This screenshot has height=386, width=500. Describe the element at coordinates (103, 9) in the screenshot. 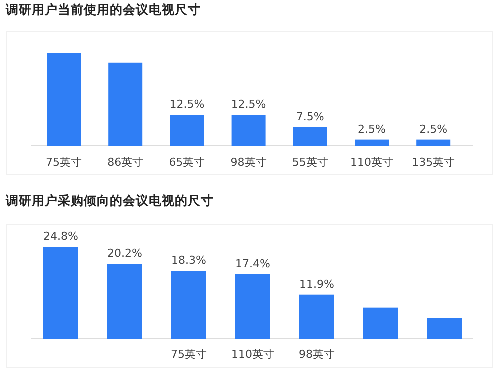

I see `chart-title: 调研用户当前使用的会议电视尺寸` at that location.